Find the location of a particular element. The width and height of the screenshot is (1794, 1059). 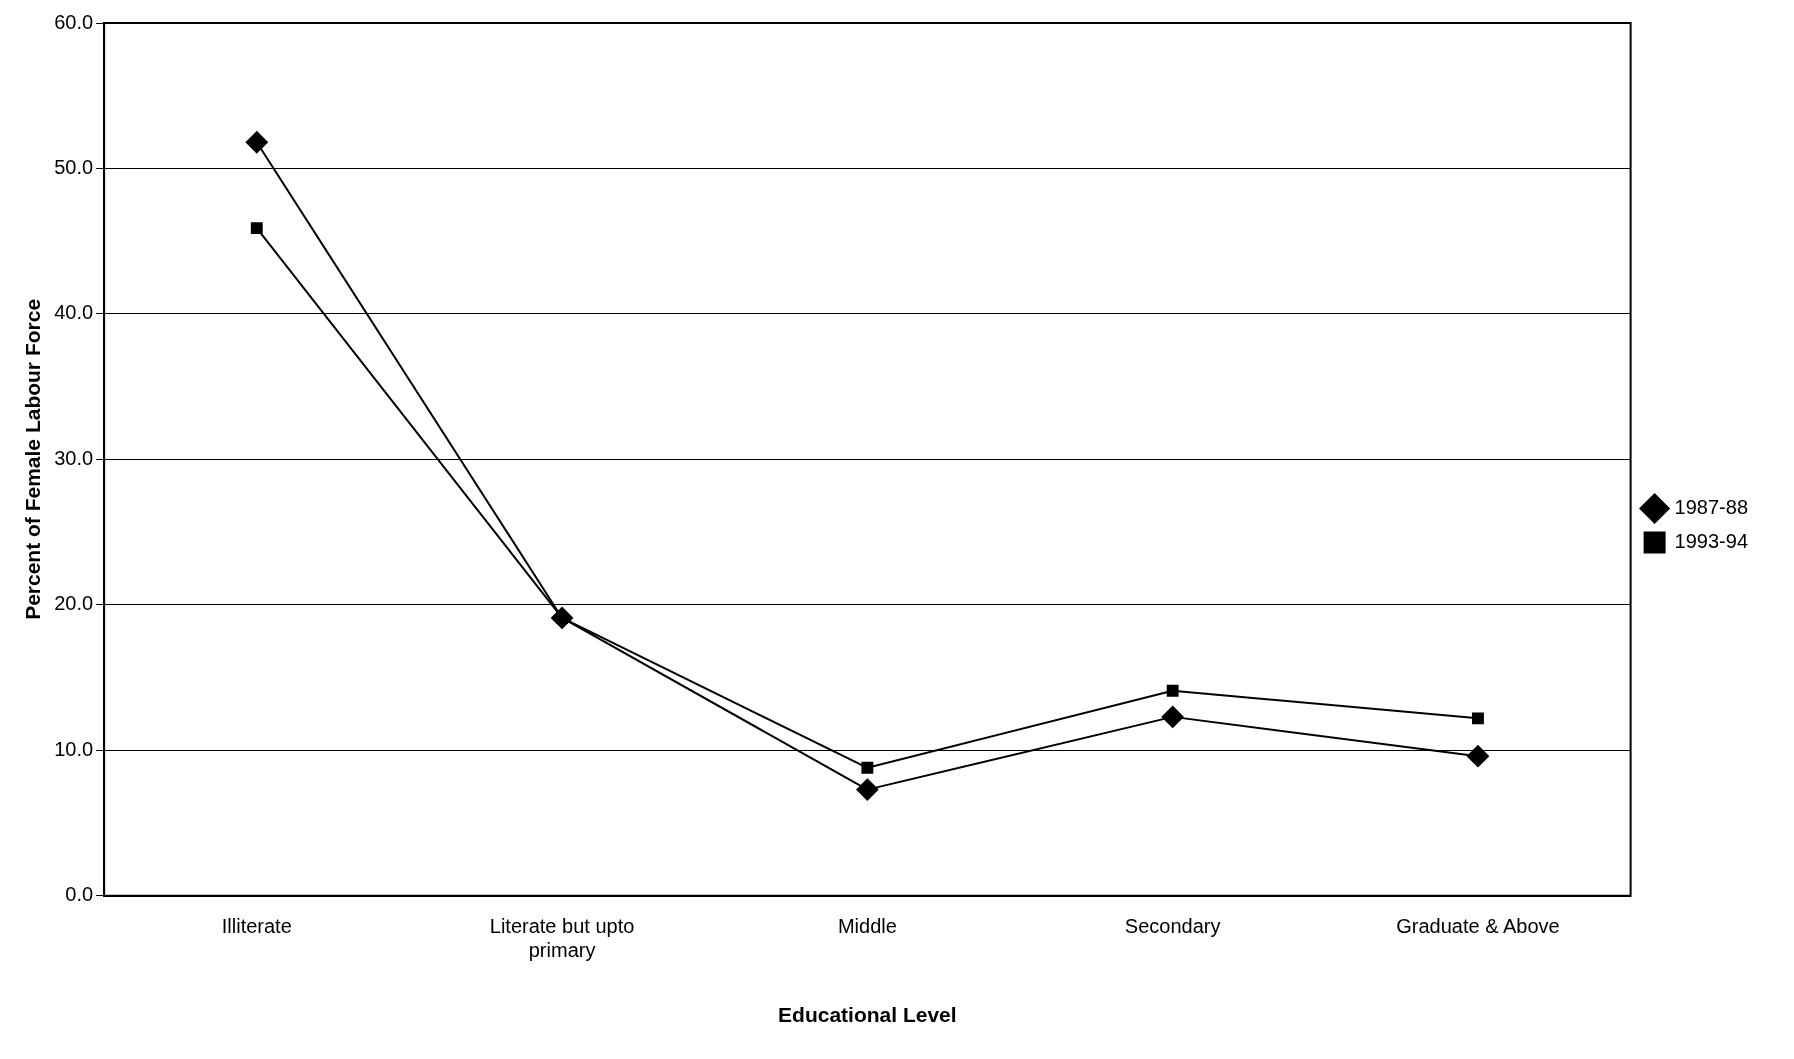

y-tick-label: 10.0 is located at coordinates (74, 748).